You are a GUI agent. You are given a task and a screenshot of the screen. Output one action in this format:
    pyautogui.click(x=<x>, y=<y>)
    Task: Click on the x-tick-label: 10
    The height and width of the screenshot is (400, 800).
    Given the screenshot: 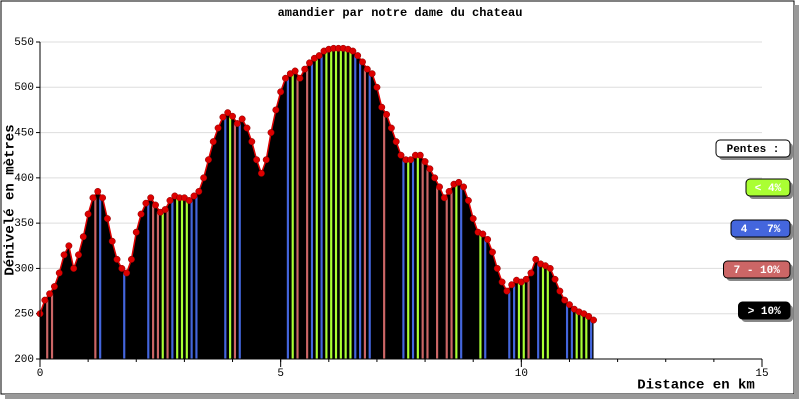 What is the action you would take?
    pyautogui.click(x=521, y=374)
    